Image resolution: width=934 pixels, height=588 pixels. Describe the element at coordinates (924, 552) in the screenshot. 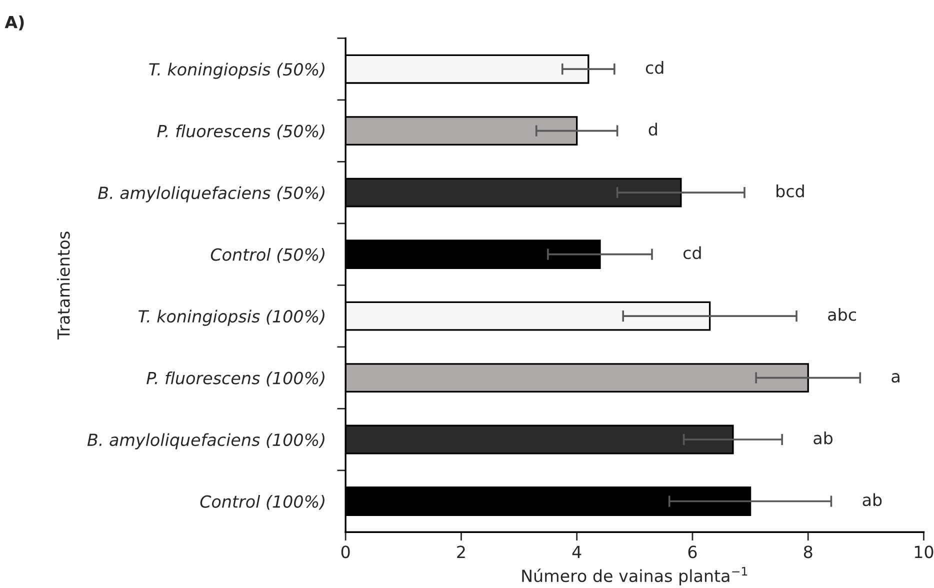

I see `x-tick-label: 10` at that location.